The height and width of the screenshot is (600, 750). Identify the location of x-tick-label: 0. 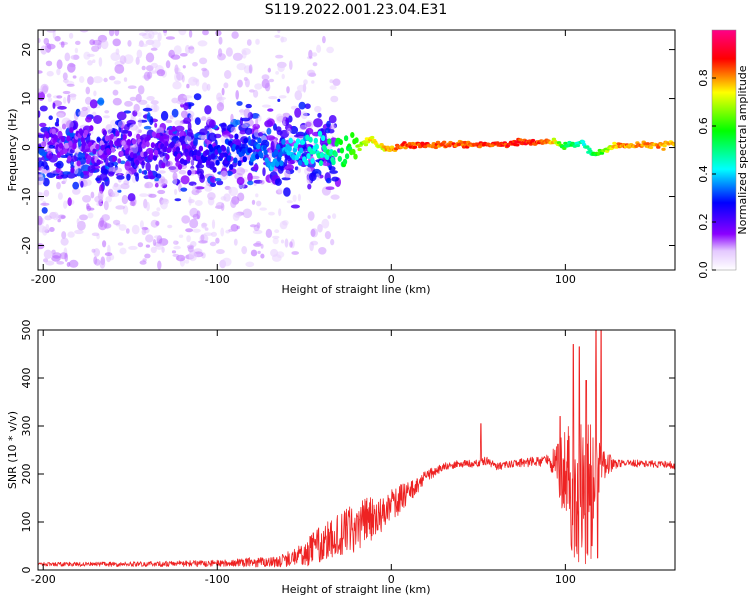
(391, 279).